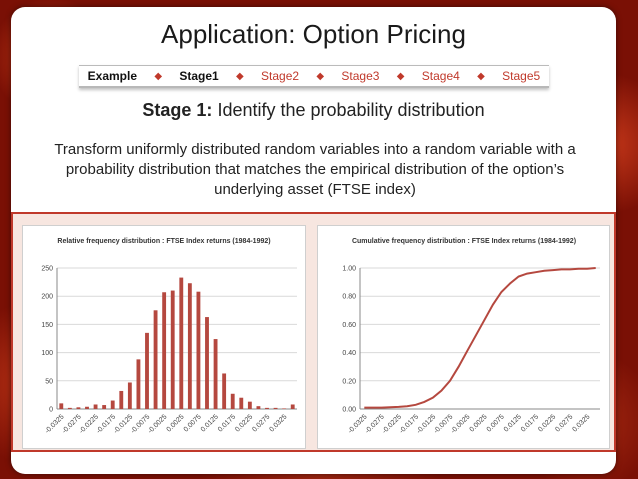 Image resolution: width=638 pixels, height=479 pixels. I want to click on y-tick-label: 200, so click(47, 297).